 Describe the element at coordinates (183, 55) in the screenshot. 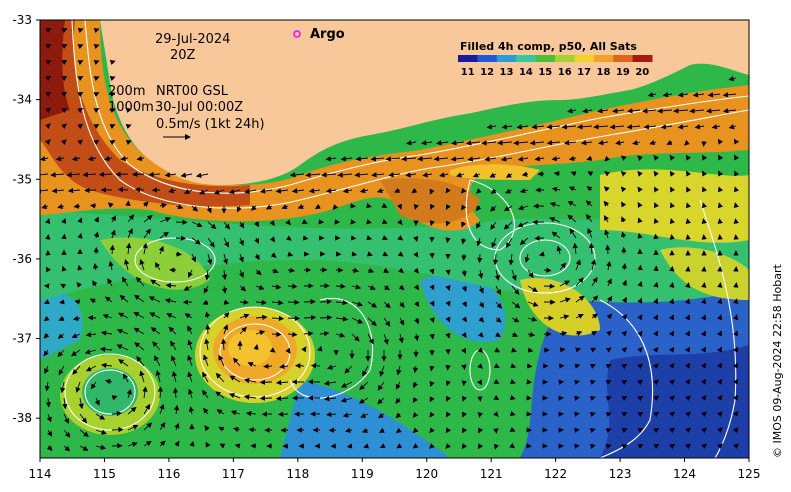

I see `datetime-line2: 20Z` at that location.